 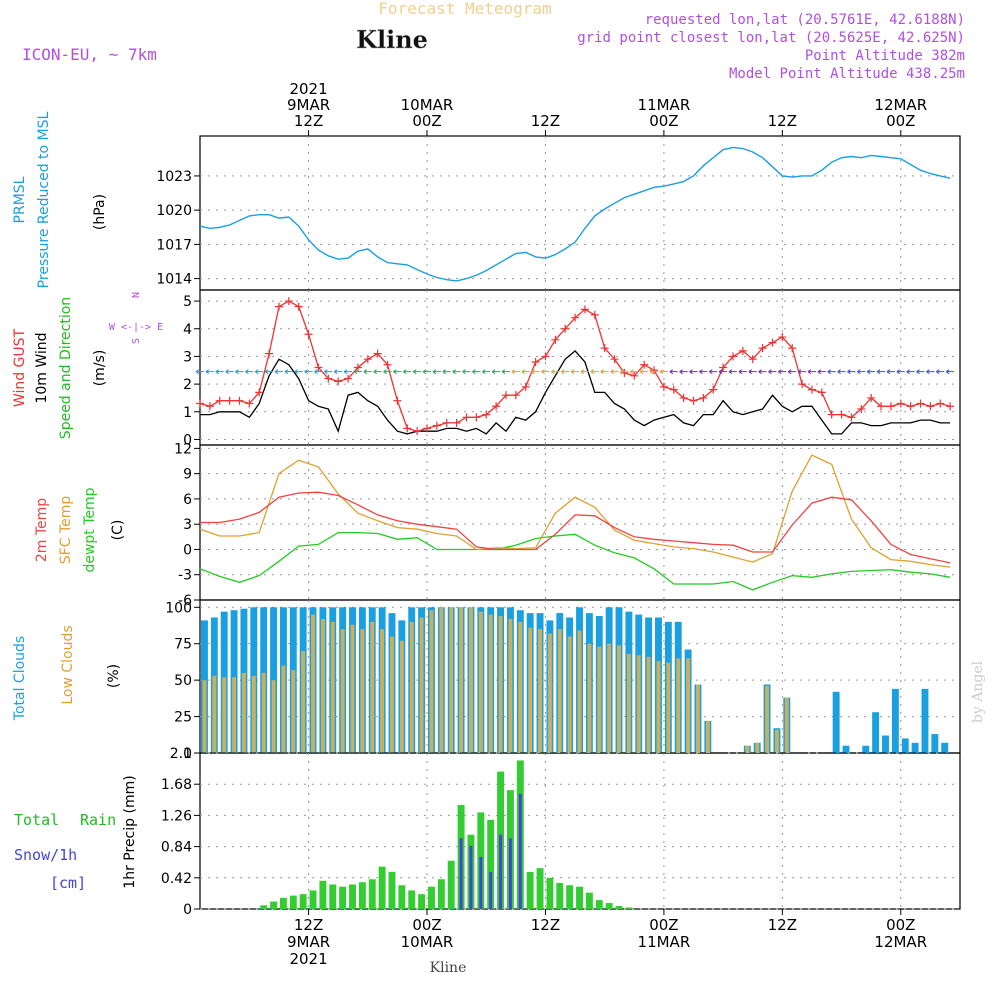 I want to click on pressure-panel-frame, so click(x=580, y=213).